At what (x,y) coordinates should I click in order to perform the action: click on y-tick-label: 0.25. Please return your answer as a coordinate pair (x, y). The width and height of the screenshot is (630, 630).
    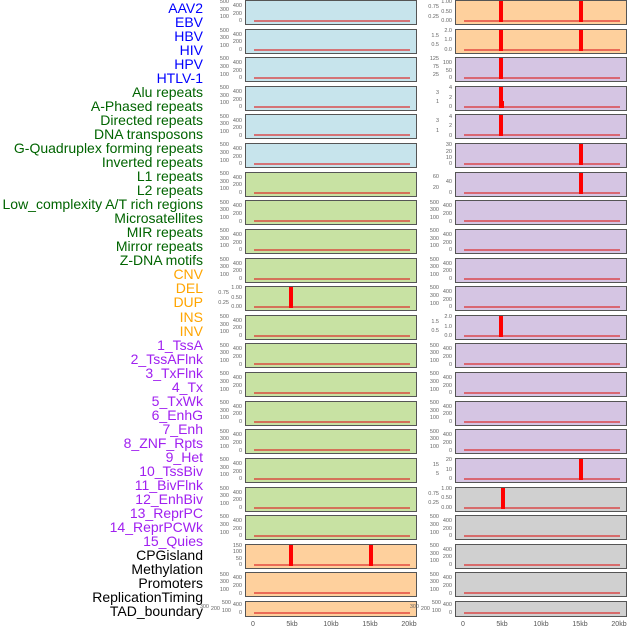
    Looking at the image, I should click on (433, 503).